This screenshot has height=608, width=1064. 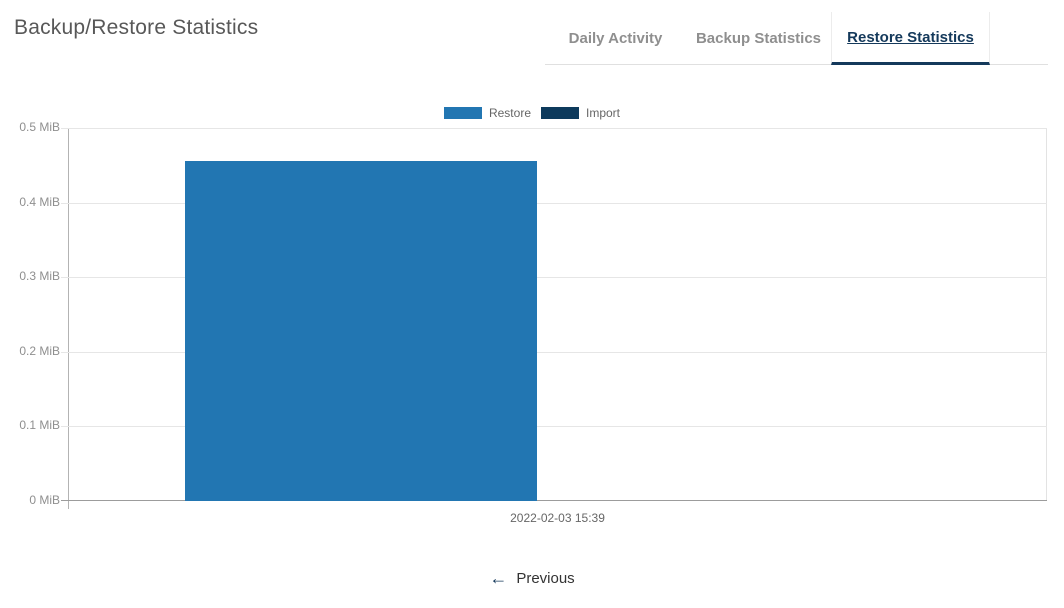 I want to click on tab-restore-statistics-label: Restore Statistics, so click(x=910, y=37).